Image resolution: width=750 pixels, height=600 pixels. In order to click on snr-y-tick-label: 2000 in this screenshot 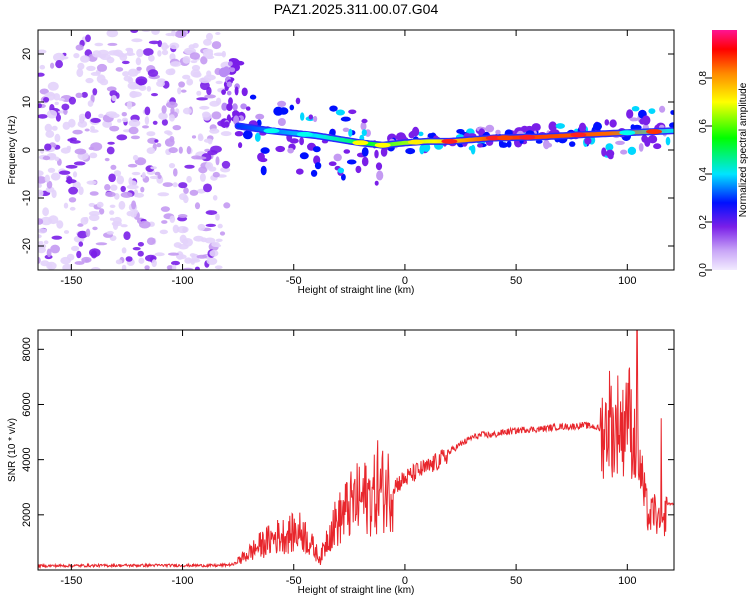, I will do `click(27, 515)`.